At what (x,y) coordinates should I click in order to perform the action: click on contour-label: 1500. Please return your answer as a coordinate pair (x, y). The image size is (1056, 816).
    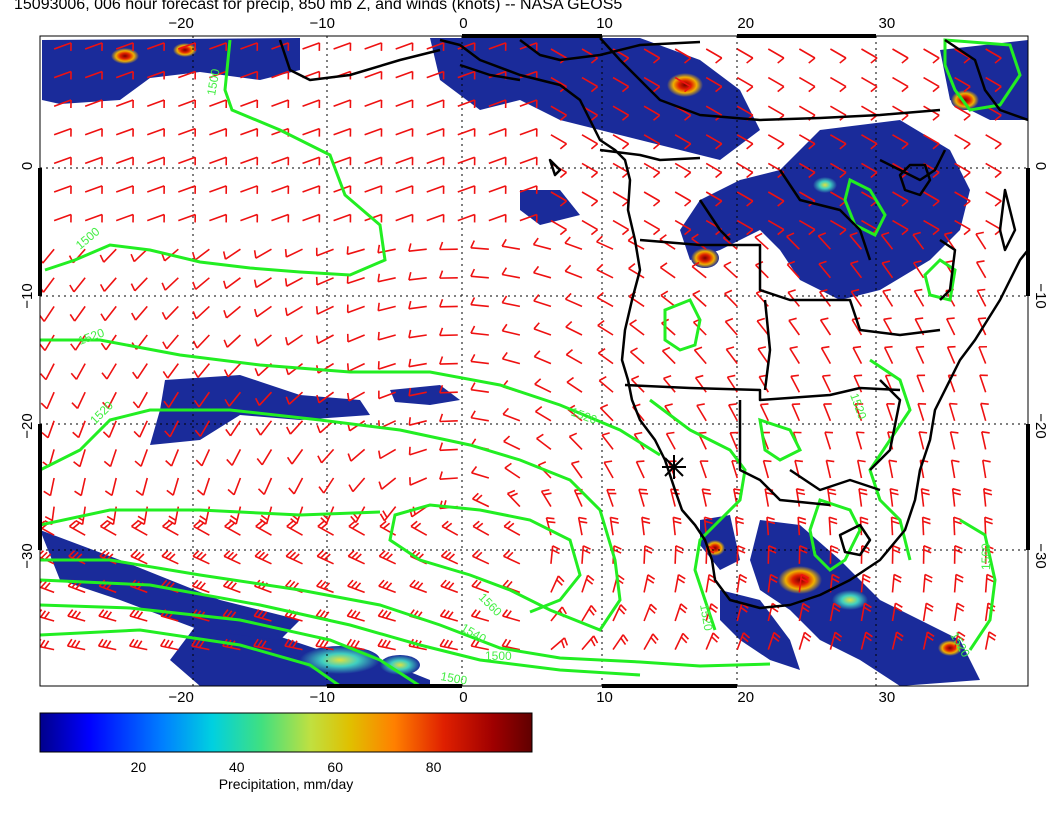
    Looking at the image, I should click on (453, 678).